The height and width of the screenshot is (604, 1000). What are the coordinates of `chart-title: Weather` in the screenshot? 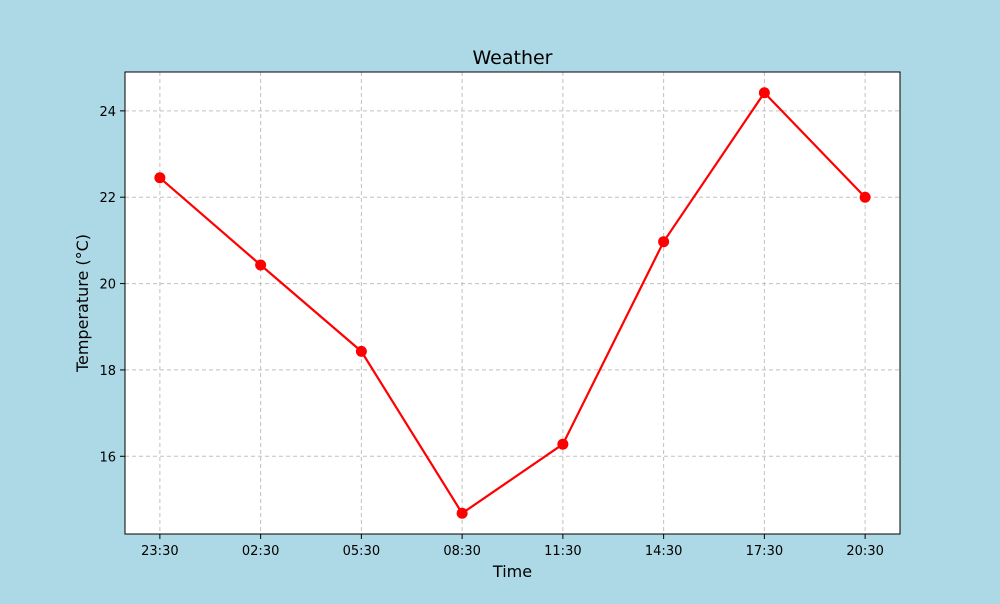 It's located at (513, 58).